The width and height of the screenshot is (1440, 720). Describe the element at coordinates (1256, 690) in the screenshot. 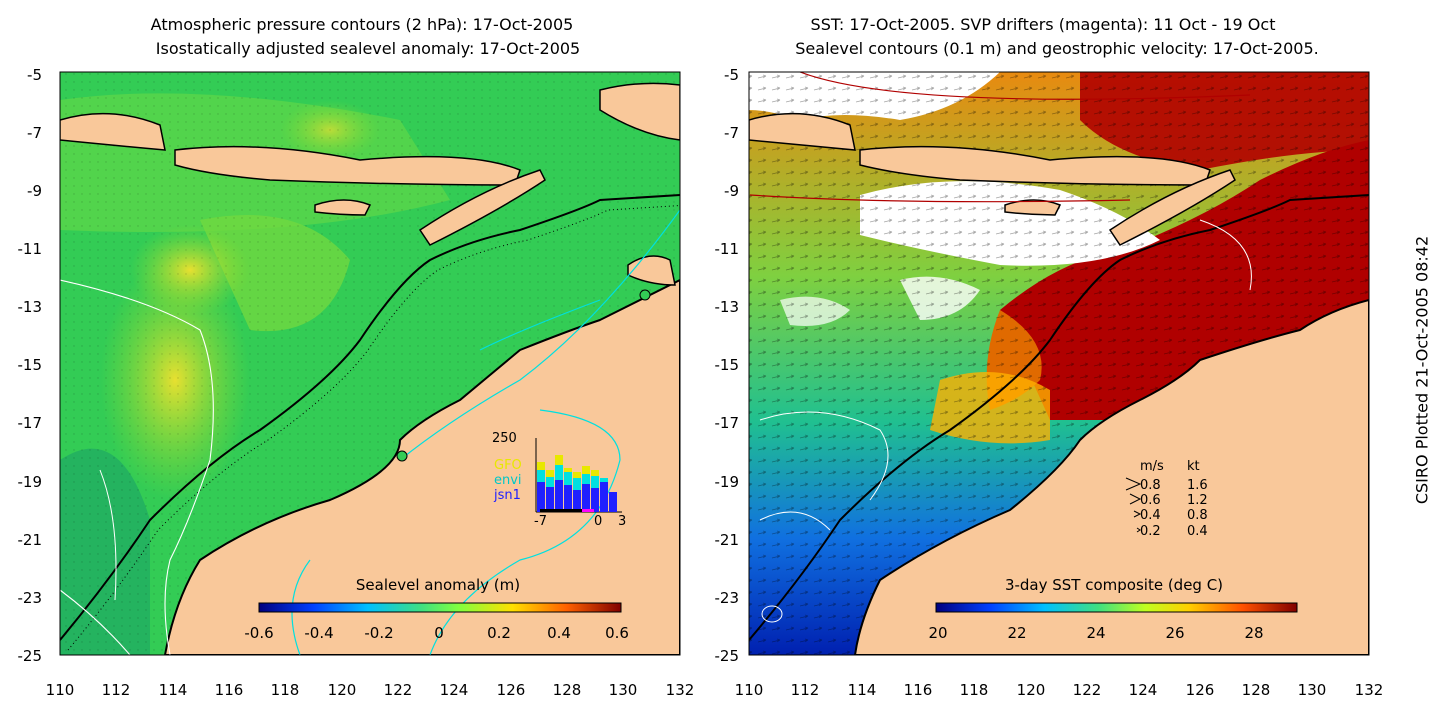

I see `right-x-tick: 128` at that location.